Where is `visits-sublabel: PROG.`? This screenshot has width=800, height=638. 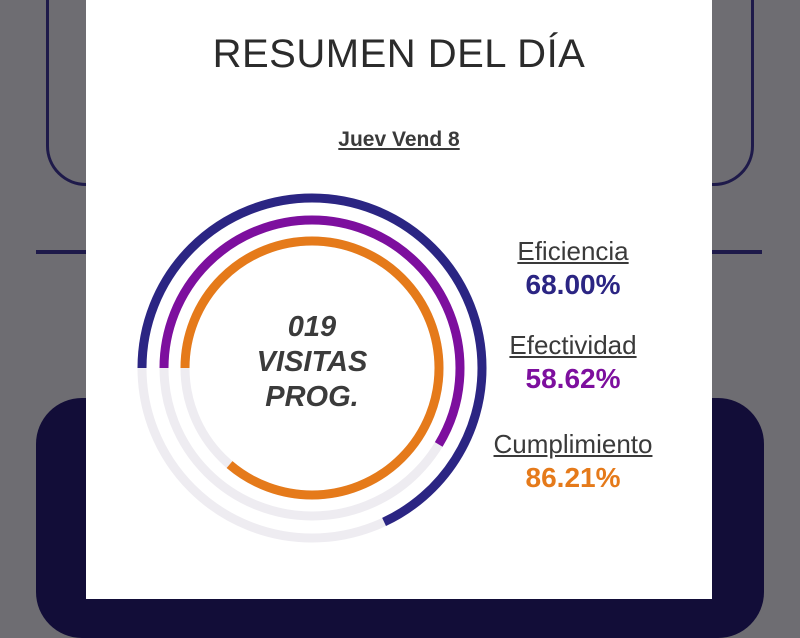 visits-sublabel: PROG. is located at coordinates (312, 397).